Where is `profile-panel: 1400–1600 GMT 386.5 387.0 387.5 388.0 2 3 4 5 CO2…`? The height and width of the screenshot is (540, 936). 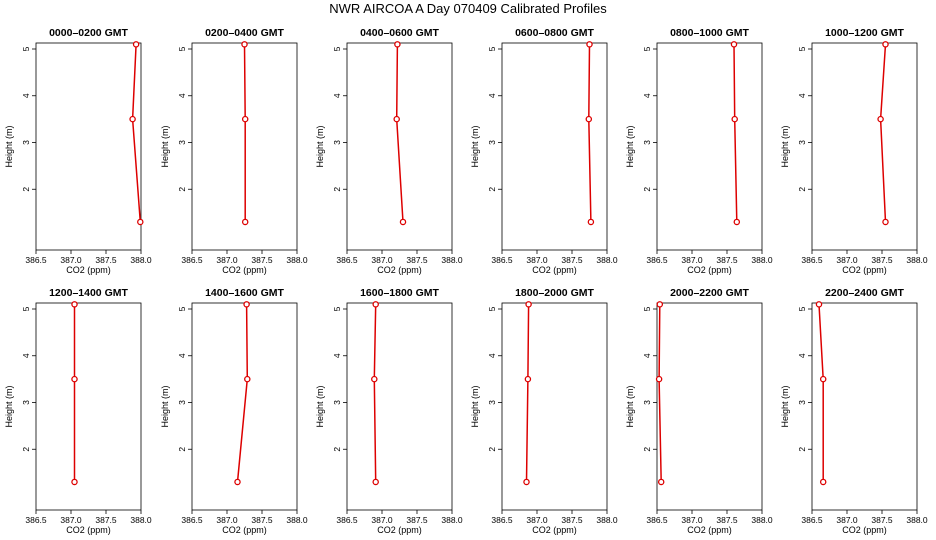 profile-panel: 1400–1600 GMT 386.5 387.0 387.5 388.0 2 3 4 5 CO2… is located at coordinates (234, 411).